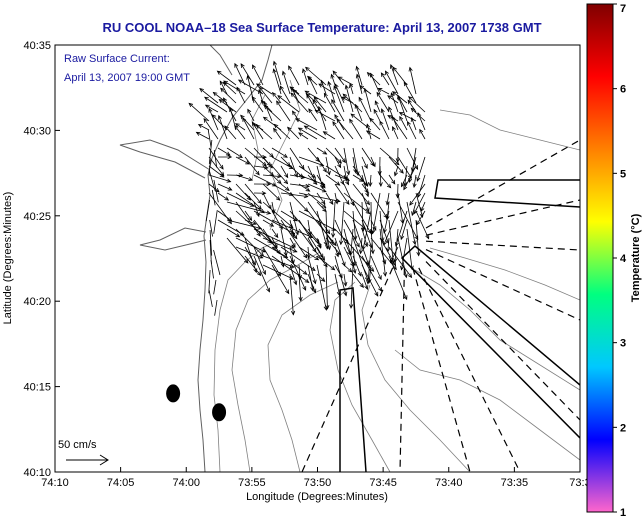 The width and height of the screenshot is (644, 518). What do you see at coordinates (620, 260) in the screenshot?
I see `colorbar-ticks: 1 2 3 4 5 6 7` at bounding box center [620, 260].